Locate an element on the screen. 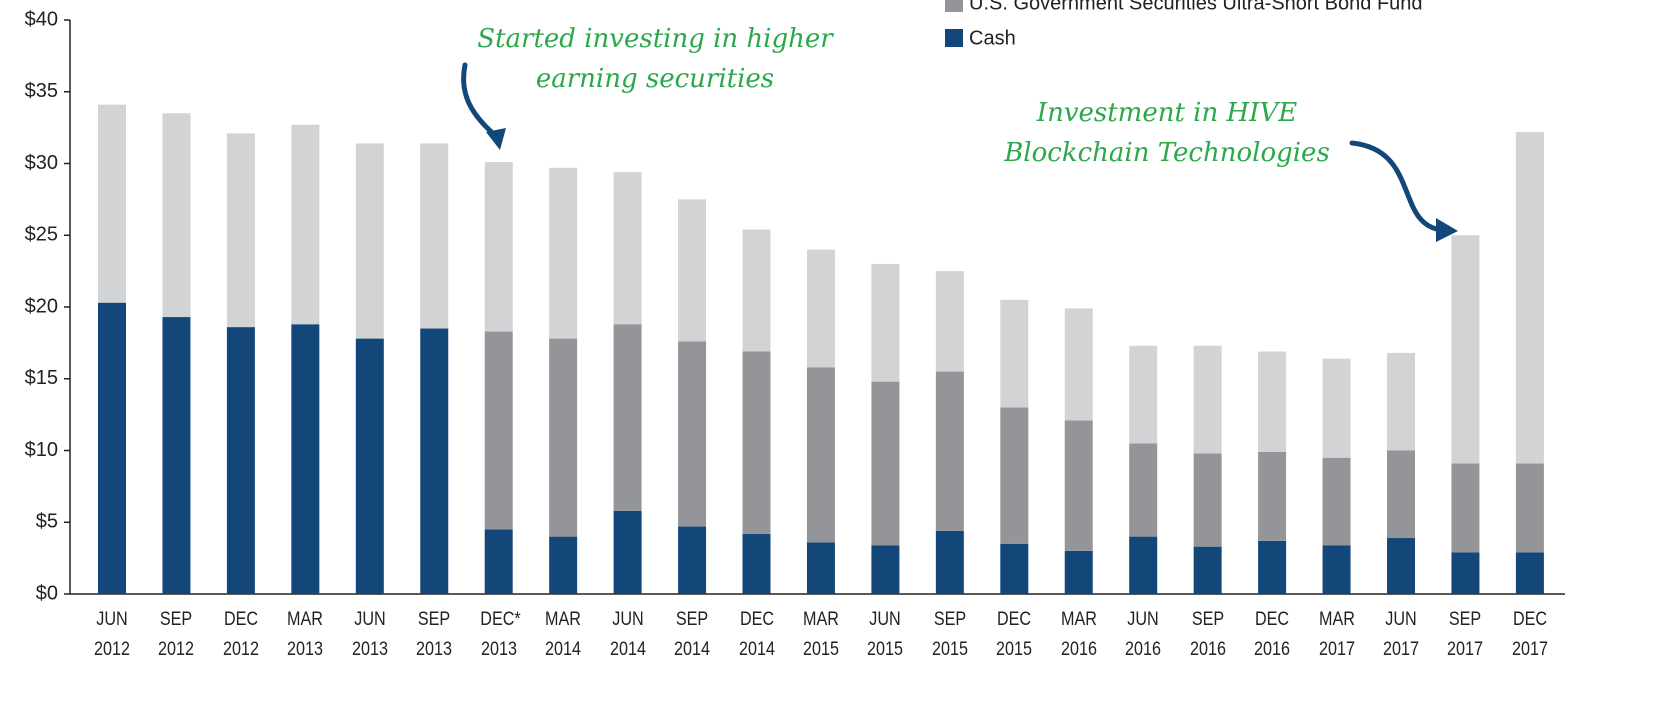 The image size is (1659, 704). y-tick-label: $35 is located at coordinates (41, 91).